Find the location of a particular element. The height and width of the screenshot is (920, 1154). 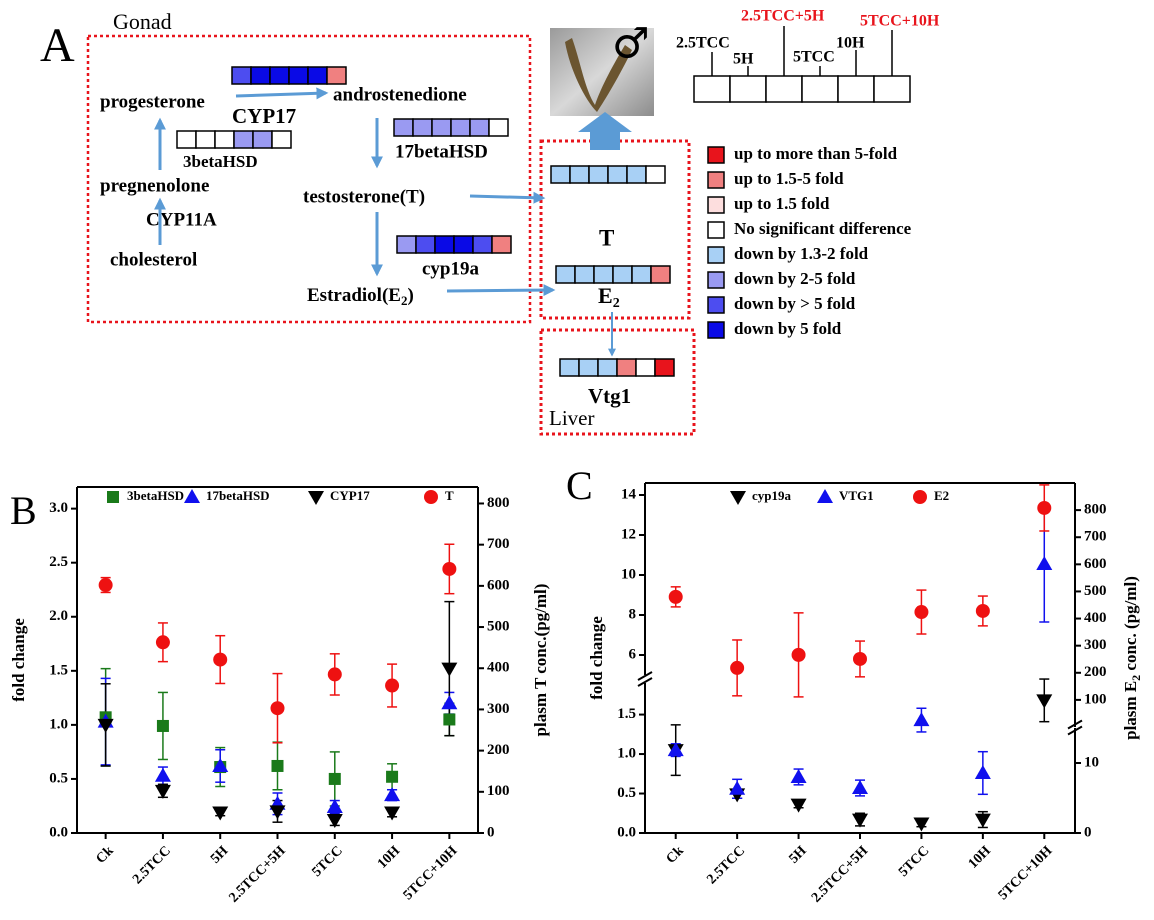

y-tick-label: 200 is located at coordinates (1095, 672).